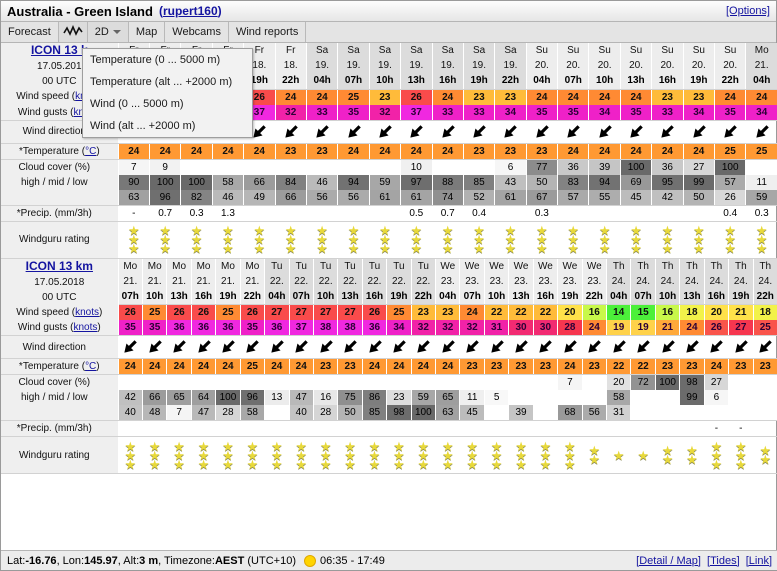  What do you see at coordinates (73, 32) in the screenshot?
I see `chart-icon-button` at bounding box center [73, 32].